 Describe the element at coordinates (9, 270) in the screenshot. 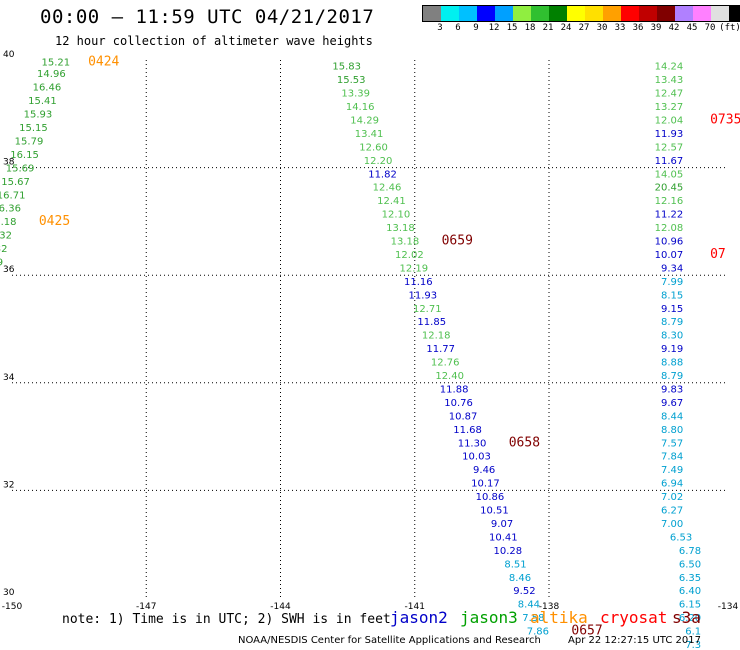

I see `y-tick-label: 36` at that location.